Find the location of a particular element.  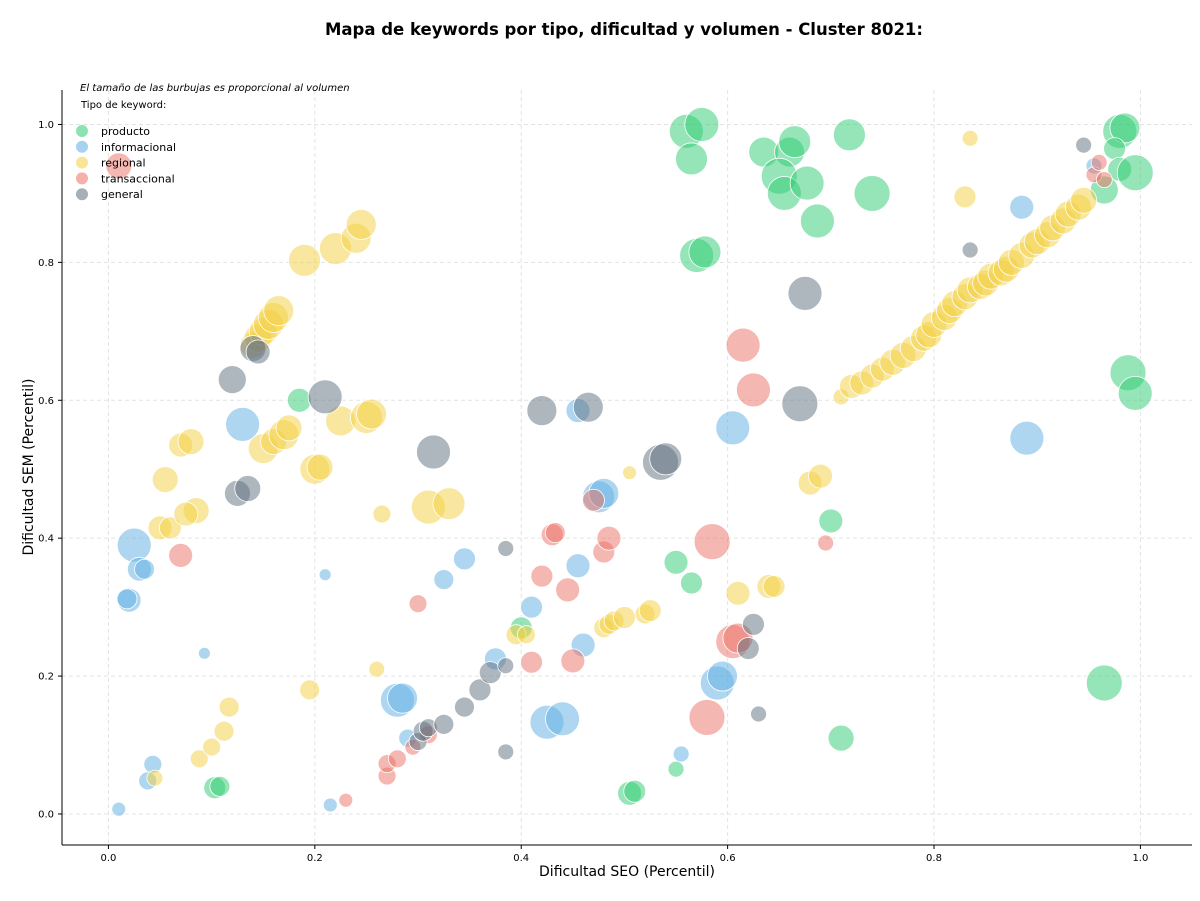

x-tick-label: 0.6 is located at coordinates (728, 858).